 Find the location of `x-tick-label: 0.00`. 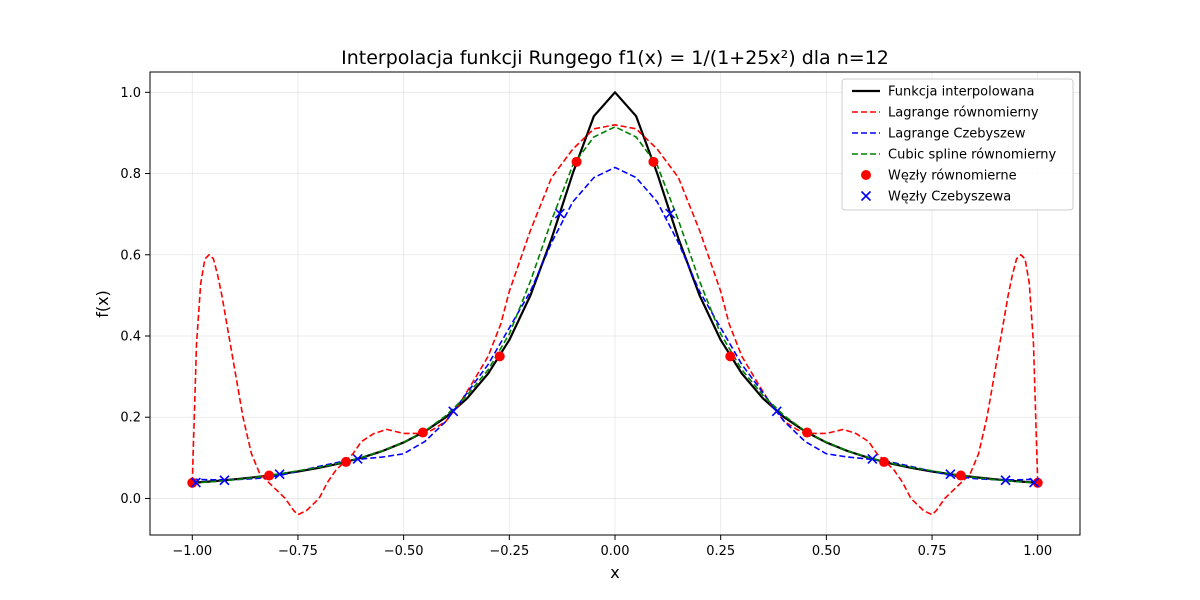

x-tick-label: 0.00 is located at coordinates (615, 551).